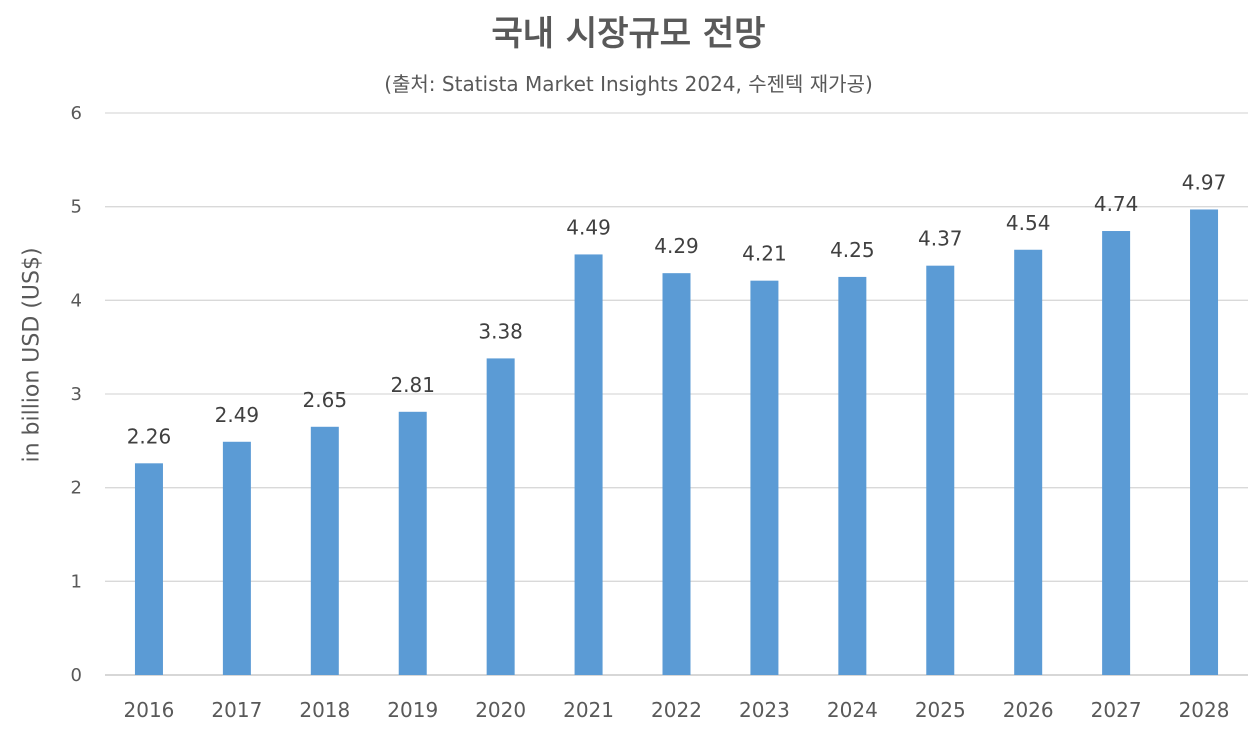 This screenshot has height=730, width=1257. Describe the element at coordinates (940, 239) in the screenshot. I see `data-label: 4.37` at that location.